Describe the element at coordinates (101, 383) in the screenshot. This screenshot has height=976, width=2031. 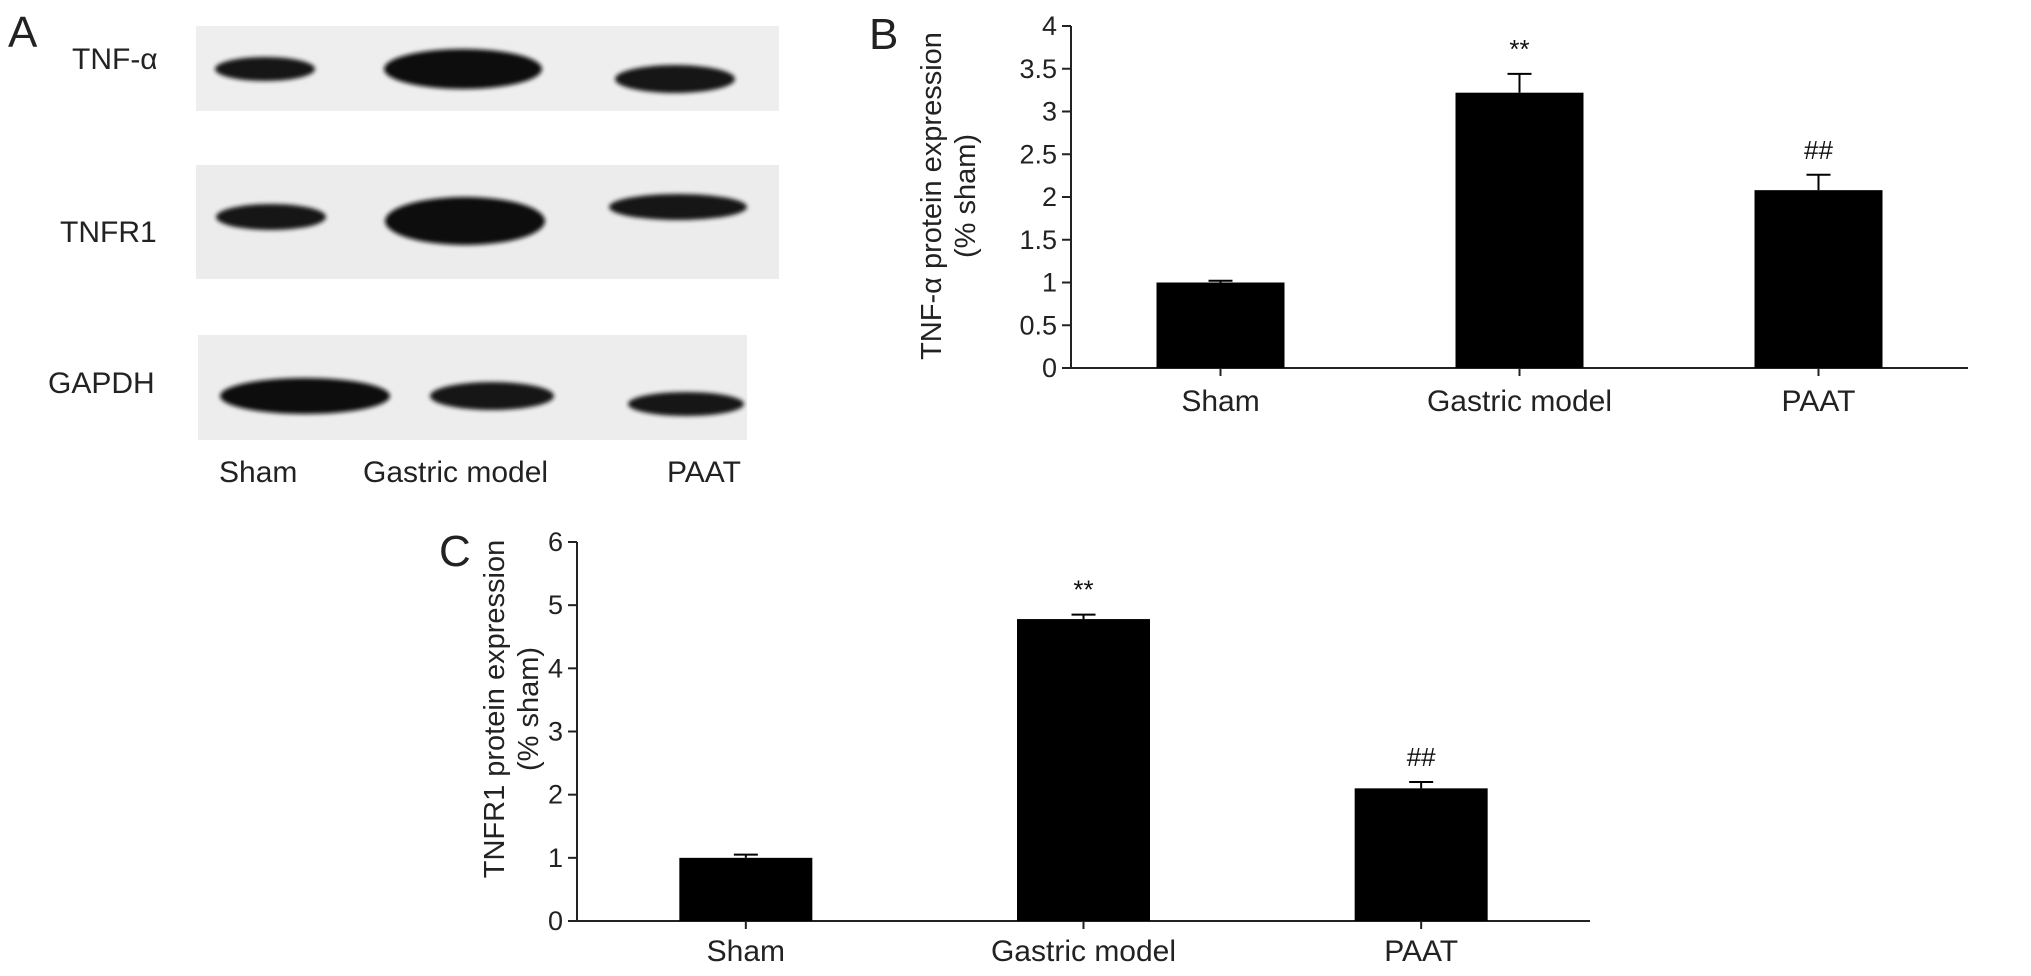
I see `blot-row-label-gapdh: GAPDH` at that location.